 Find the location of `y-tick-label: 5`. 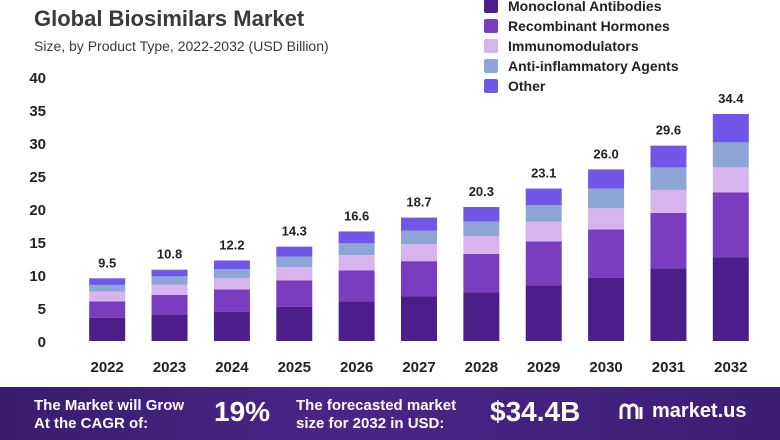

y-tick-label: 5 is located at coordinates (42, 309).